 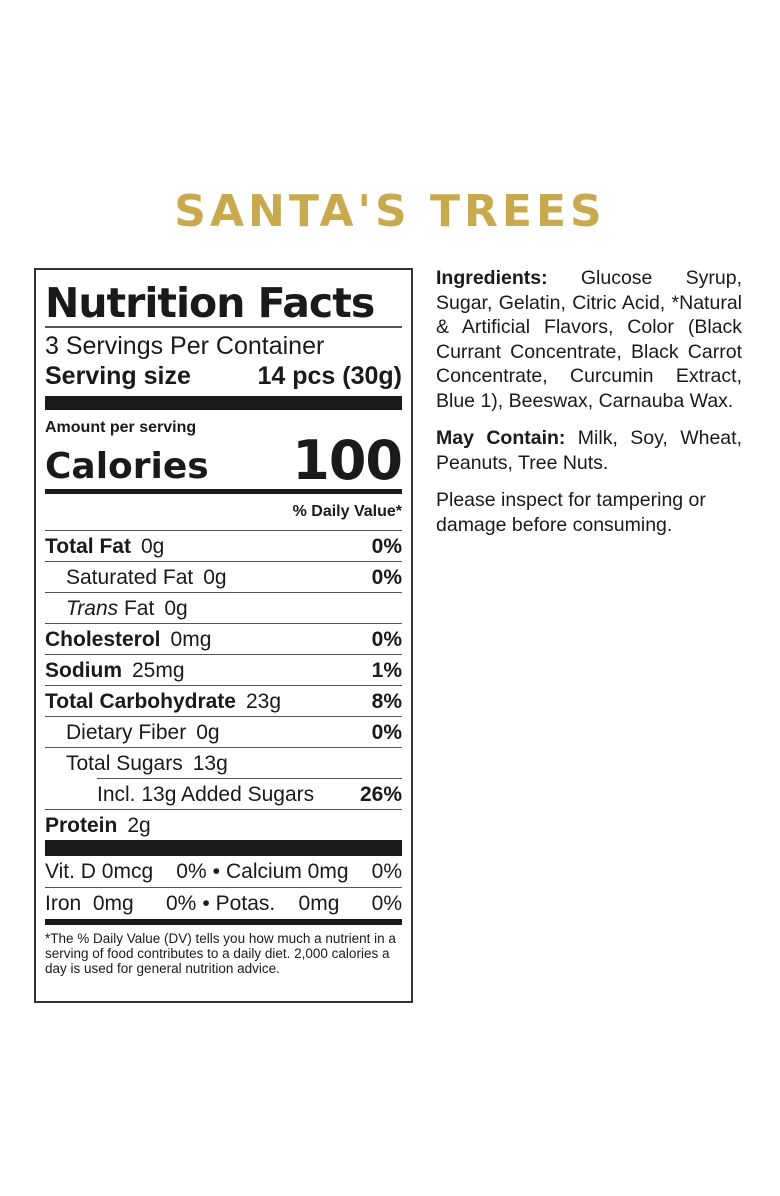 I want to click on nutrient-row-total-carbohydrate: Total Carbohydrate 23g 8%, so click(x=223, y=700).